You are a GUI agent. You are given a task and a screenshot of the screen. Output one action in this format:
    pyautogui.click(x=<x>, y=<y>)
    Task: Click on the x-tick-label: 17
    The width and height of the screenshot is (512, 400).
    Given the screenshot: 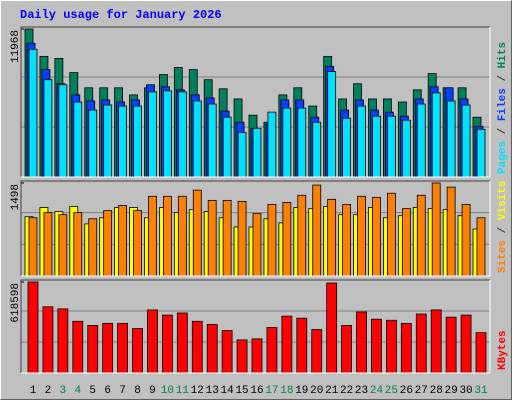 What is the action you would take?
    pyautogui.click(x=271, y=391)
    